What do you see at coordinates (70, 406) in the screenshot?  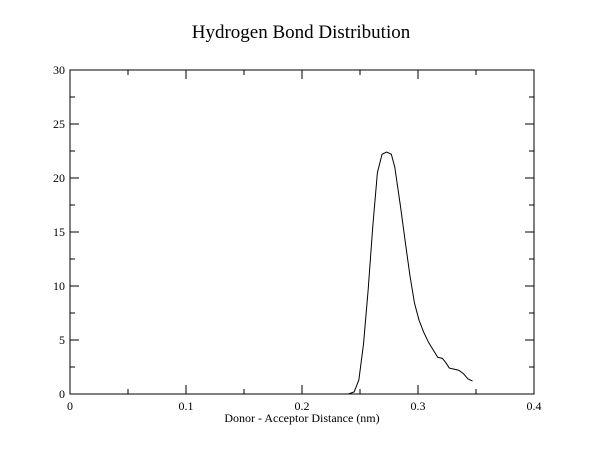 I see `x-tick-label: 0` at bounding box center [70, 406].